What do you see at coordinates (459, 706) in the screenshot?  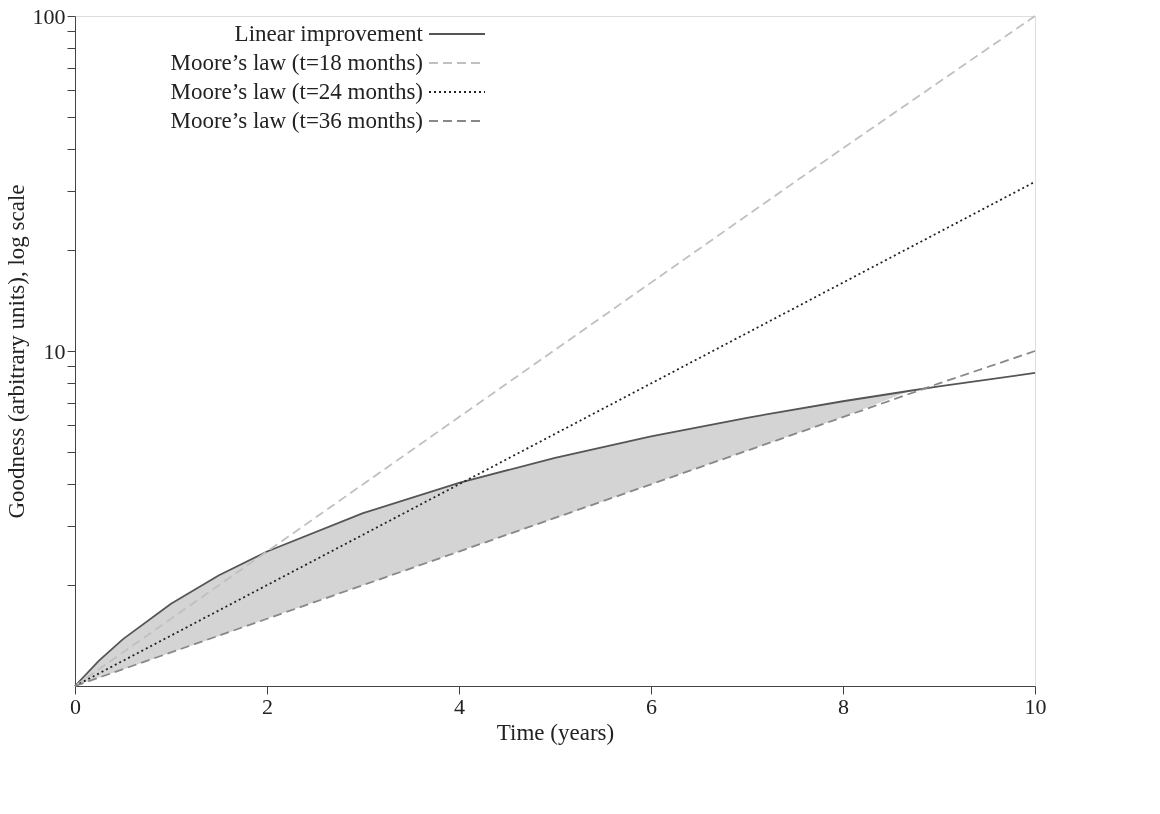 I see `x-tick-label: 4` at bounding box center [459, 706].